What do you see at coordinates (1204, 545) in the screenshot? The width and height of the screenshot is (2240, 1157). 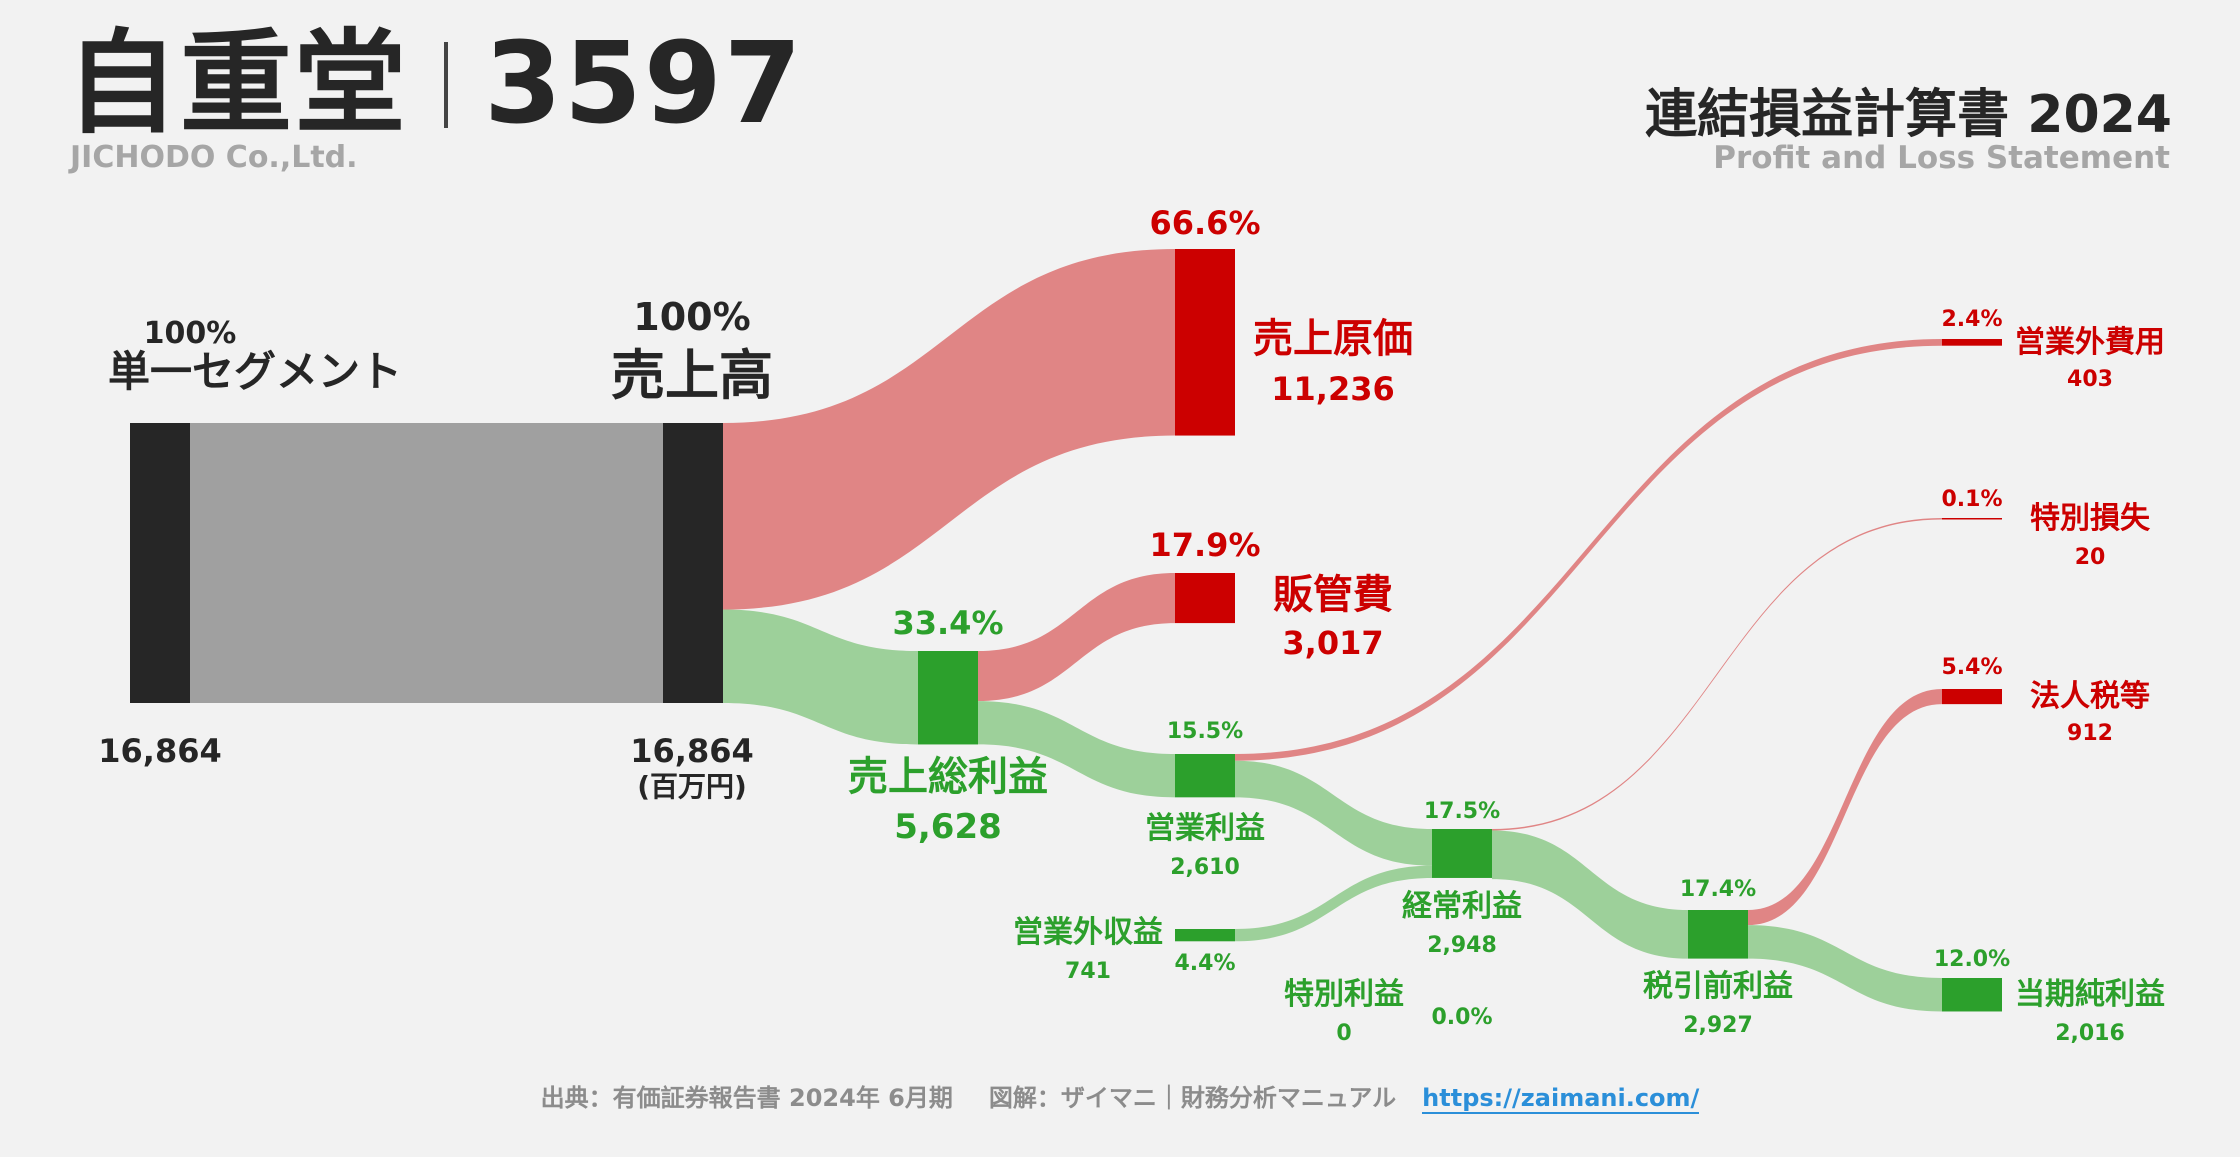 I see `label-sga-pct: 17.9%` at bounding box center [1204, 545].